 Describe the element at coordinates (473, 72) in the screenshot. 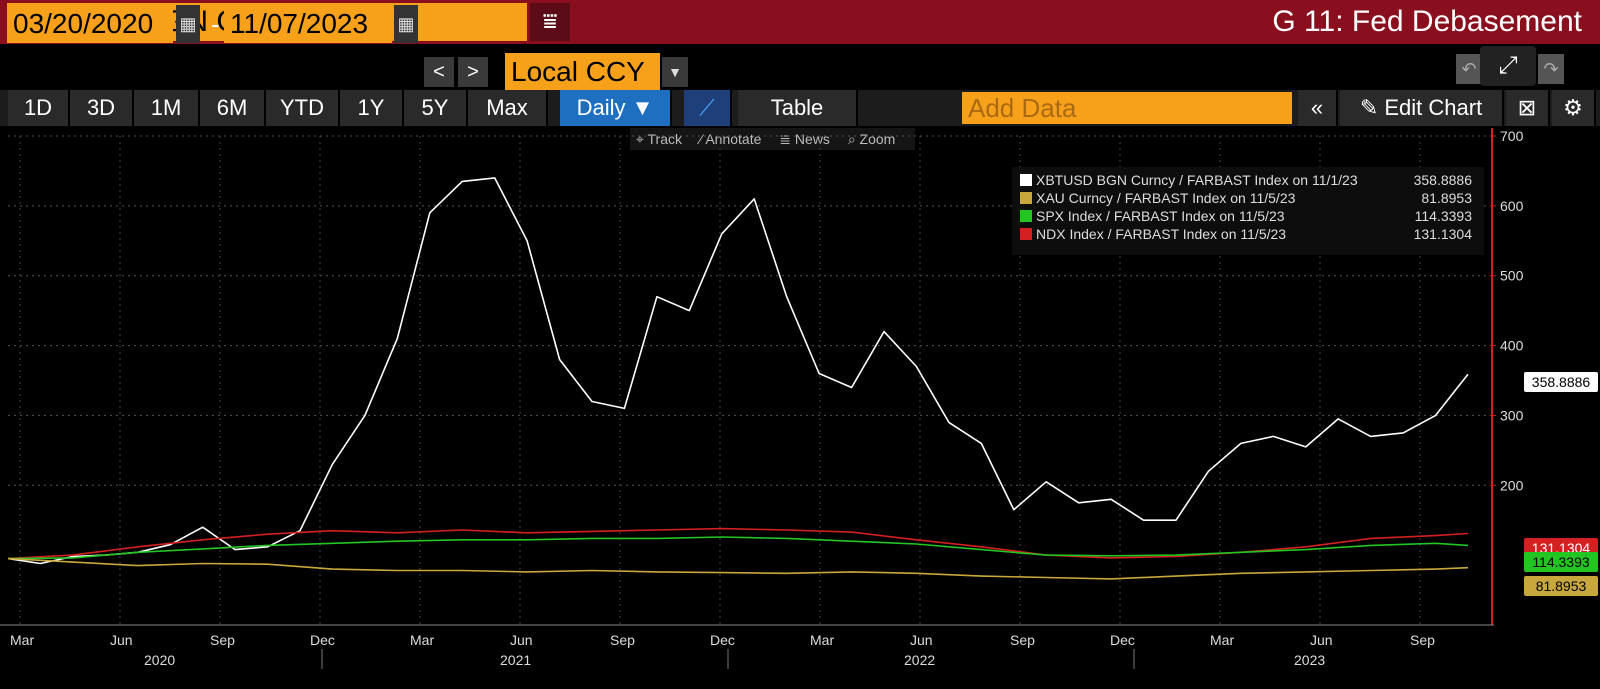

I see `next-period-button: >` at that location.